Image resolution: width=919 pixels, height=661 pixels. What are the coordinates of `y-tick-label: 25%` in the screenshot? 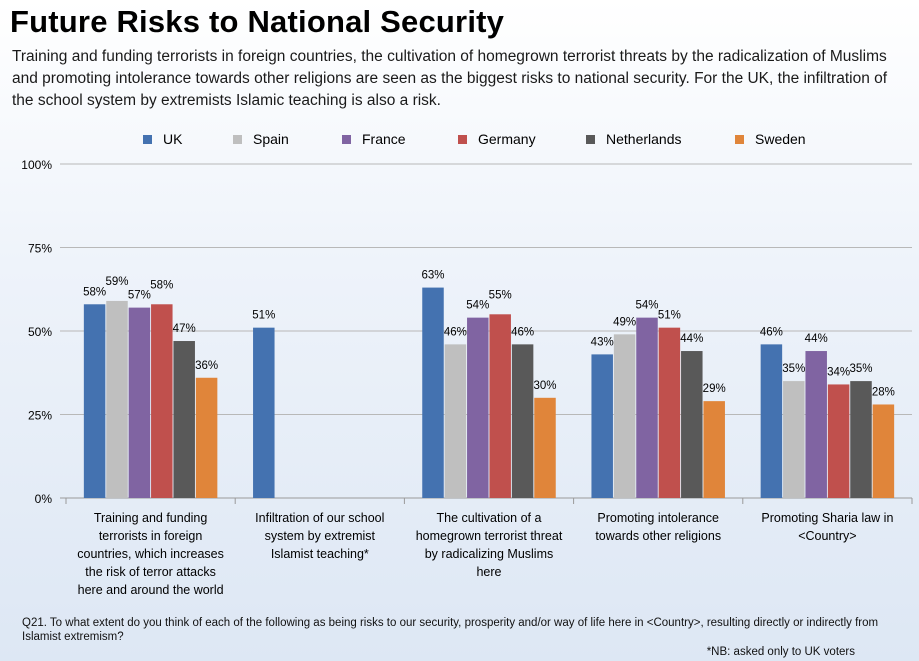 It's located at (40, 416).